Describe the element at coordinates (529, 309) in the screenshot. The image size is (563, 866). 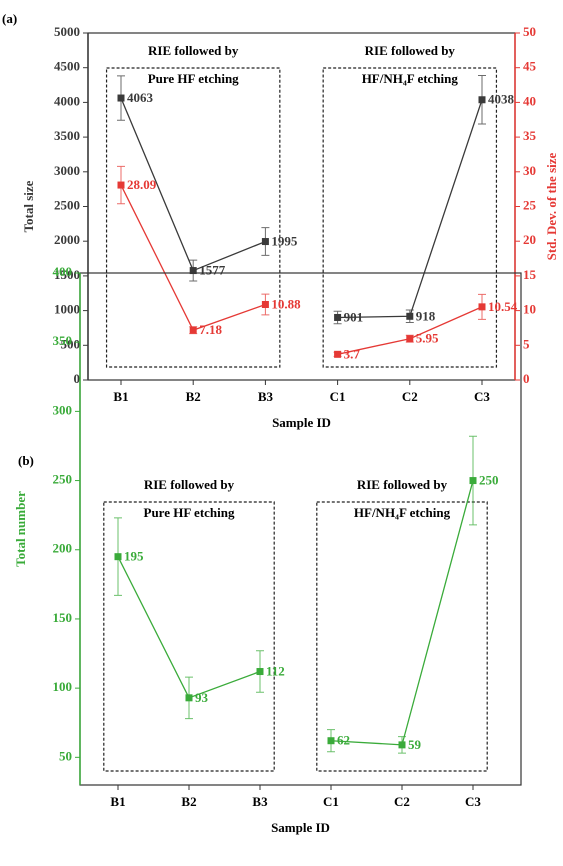
I see `y2-tick-label: 10` at that location.